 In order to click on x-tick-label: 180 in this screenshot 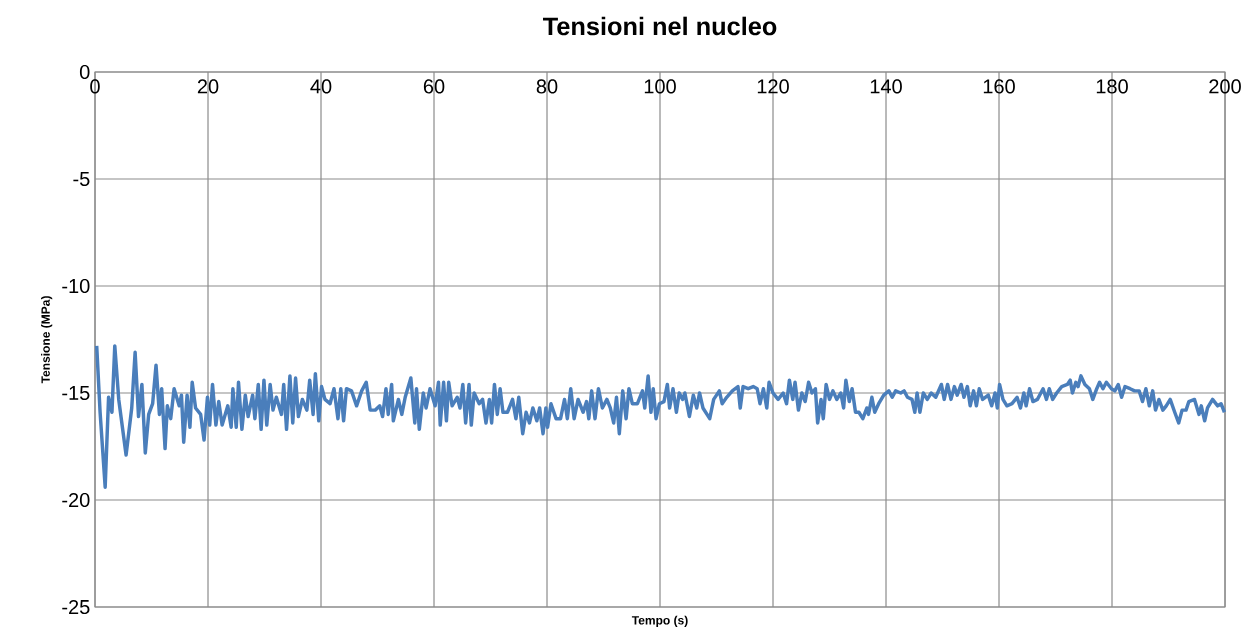, I will do `click(1112, 86)`.